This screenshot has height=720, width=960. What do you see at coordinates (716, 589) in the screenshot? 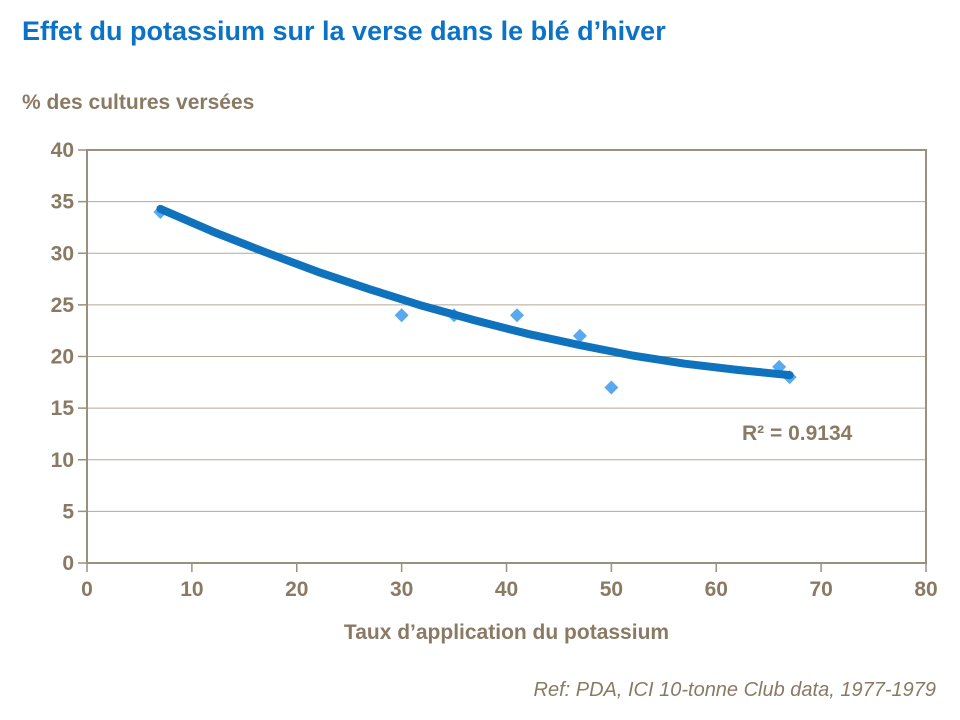
I see `x-tick-label: 60` at bounding box center [716, 589].